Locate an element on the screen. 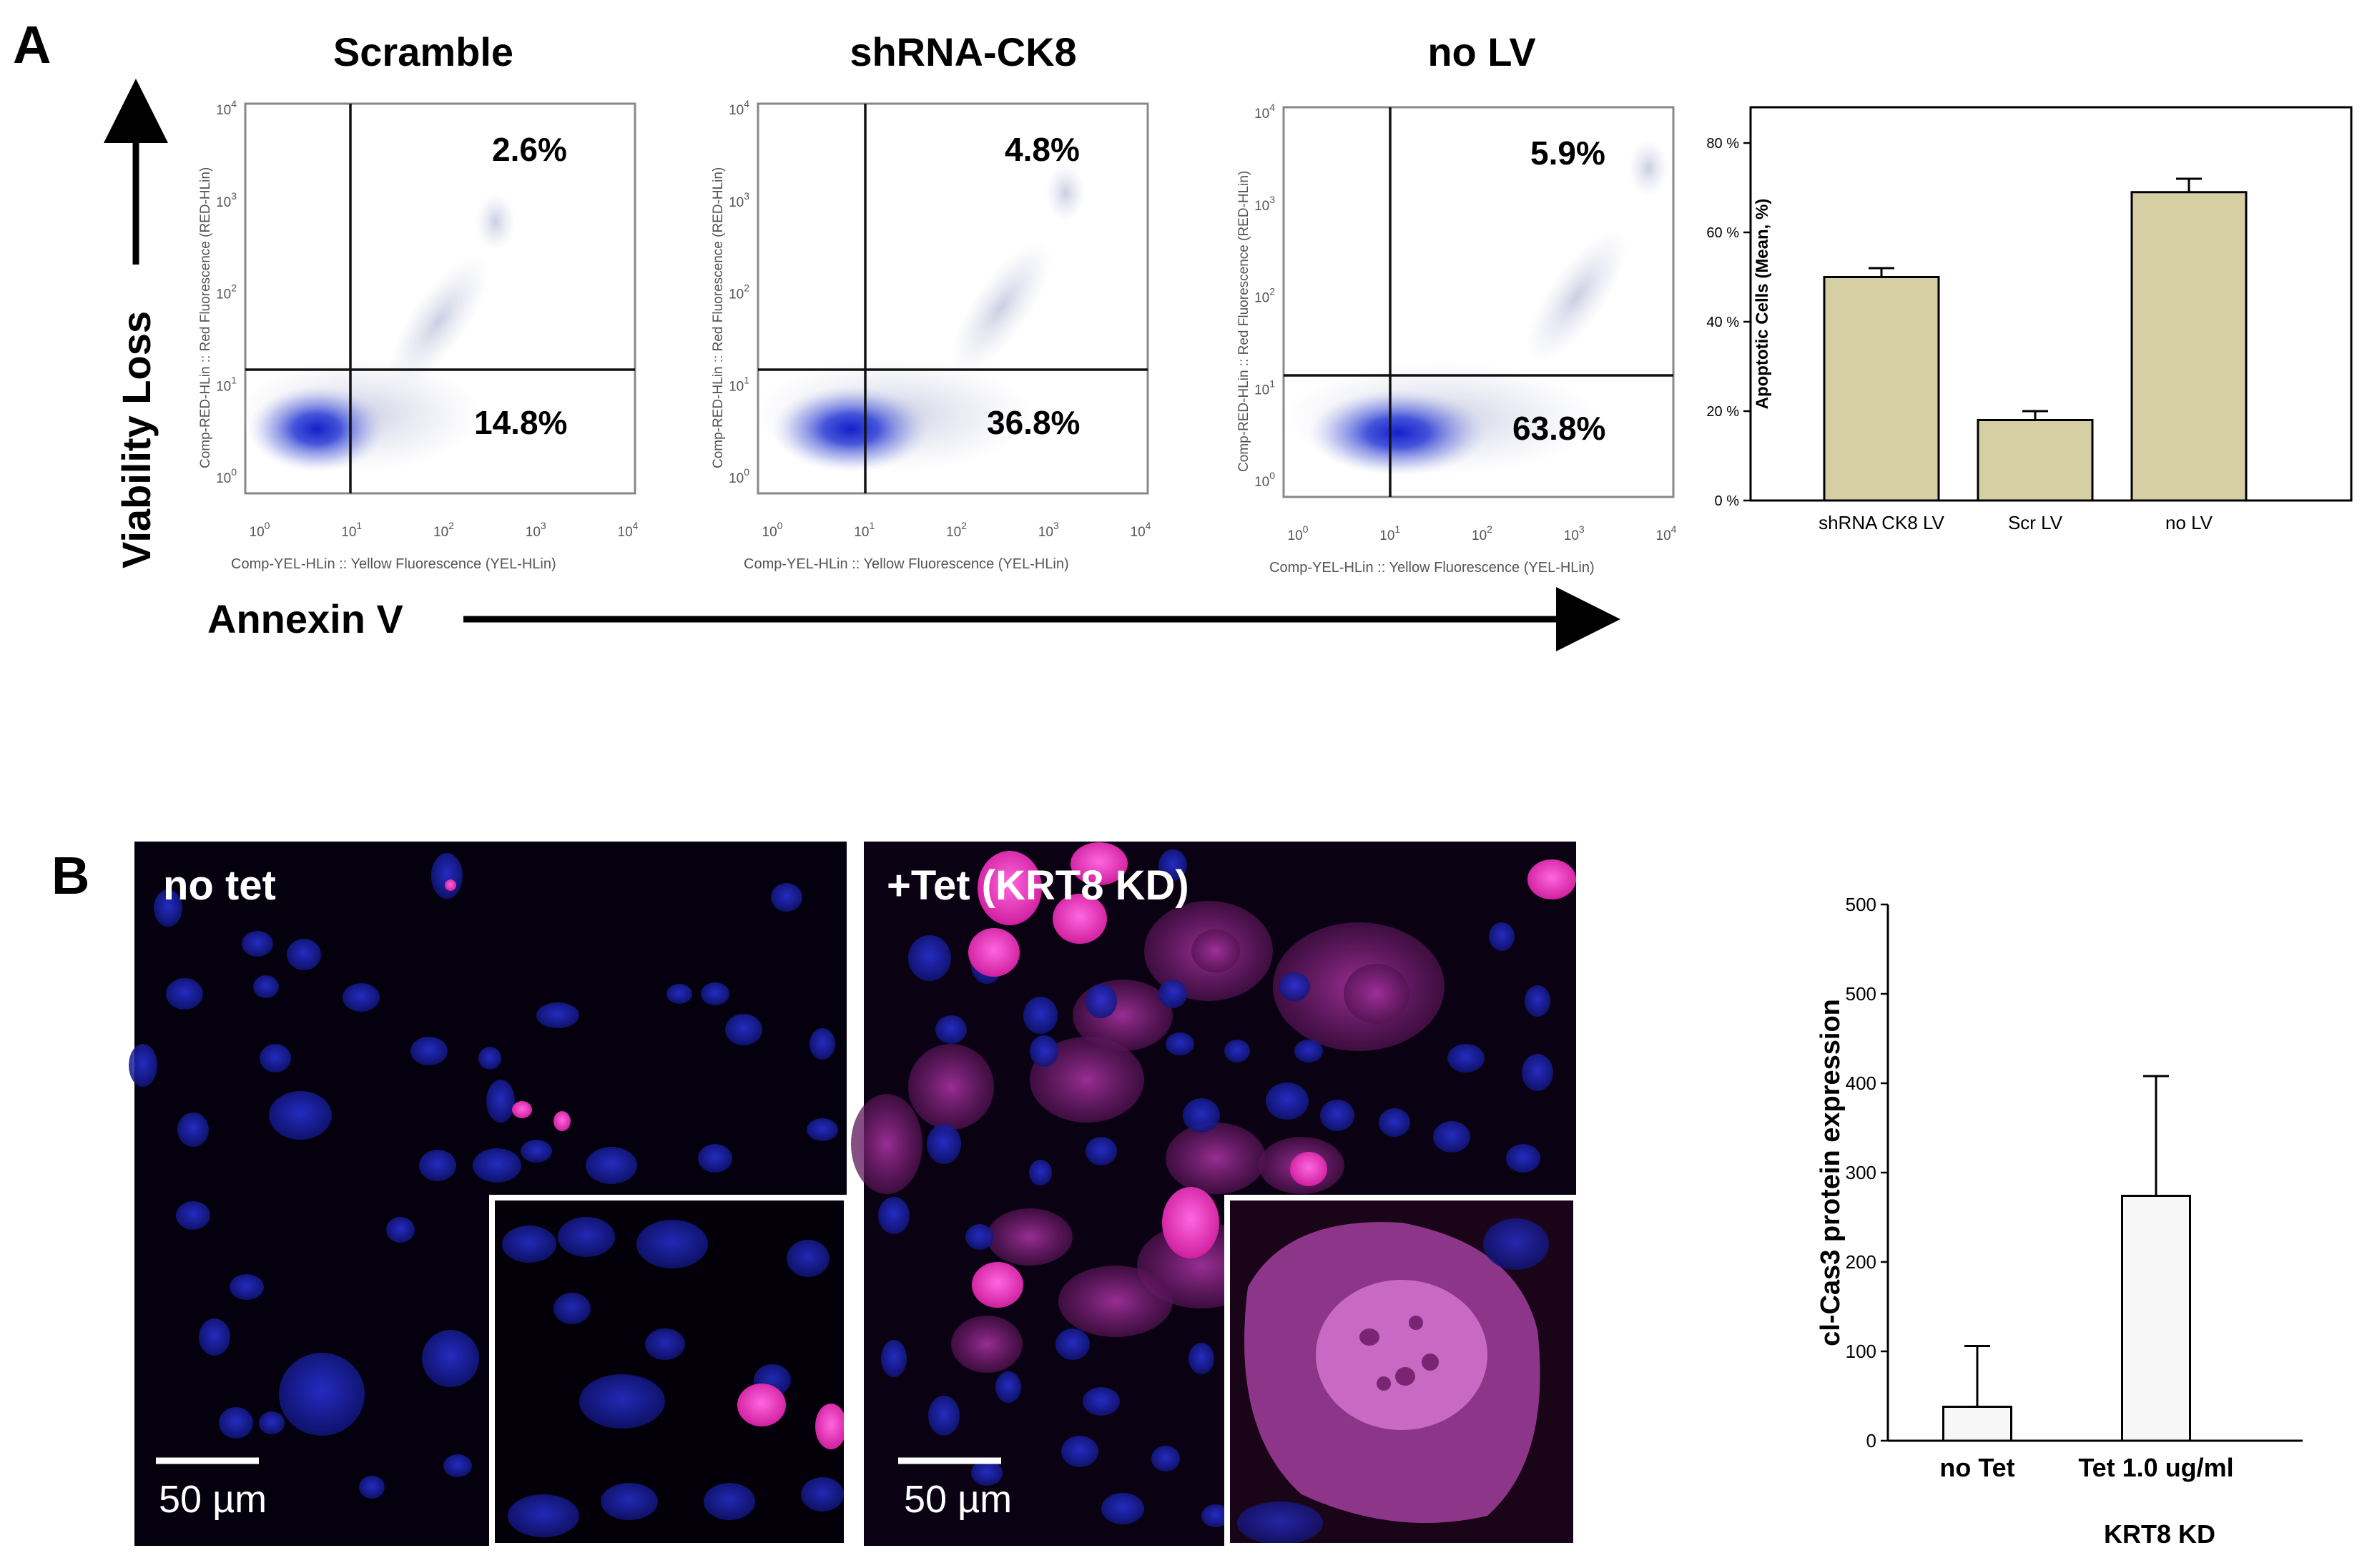 The width and height of the screenshot is (2372, 1568). y-tick-label: 400 is located at coordinates (1861, 1083).